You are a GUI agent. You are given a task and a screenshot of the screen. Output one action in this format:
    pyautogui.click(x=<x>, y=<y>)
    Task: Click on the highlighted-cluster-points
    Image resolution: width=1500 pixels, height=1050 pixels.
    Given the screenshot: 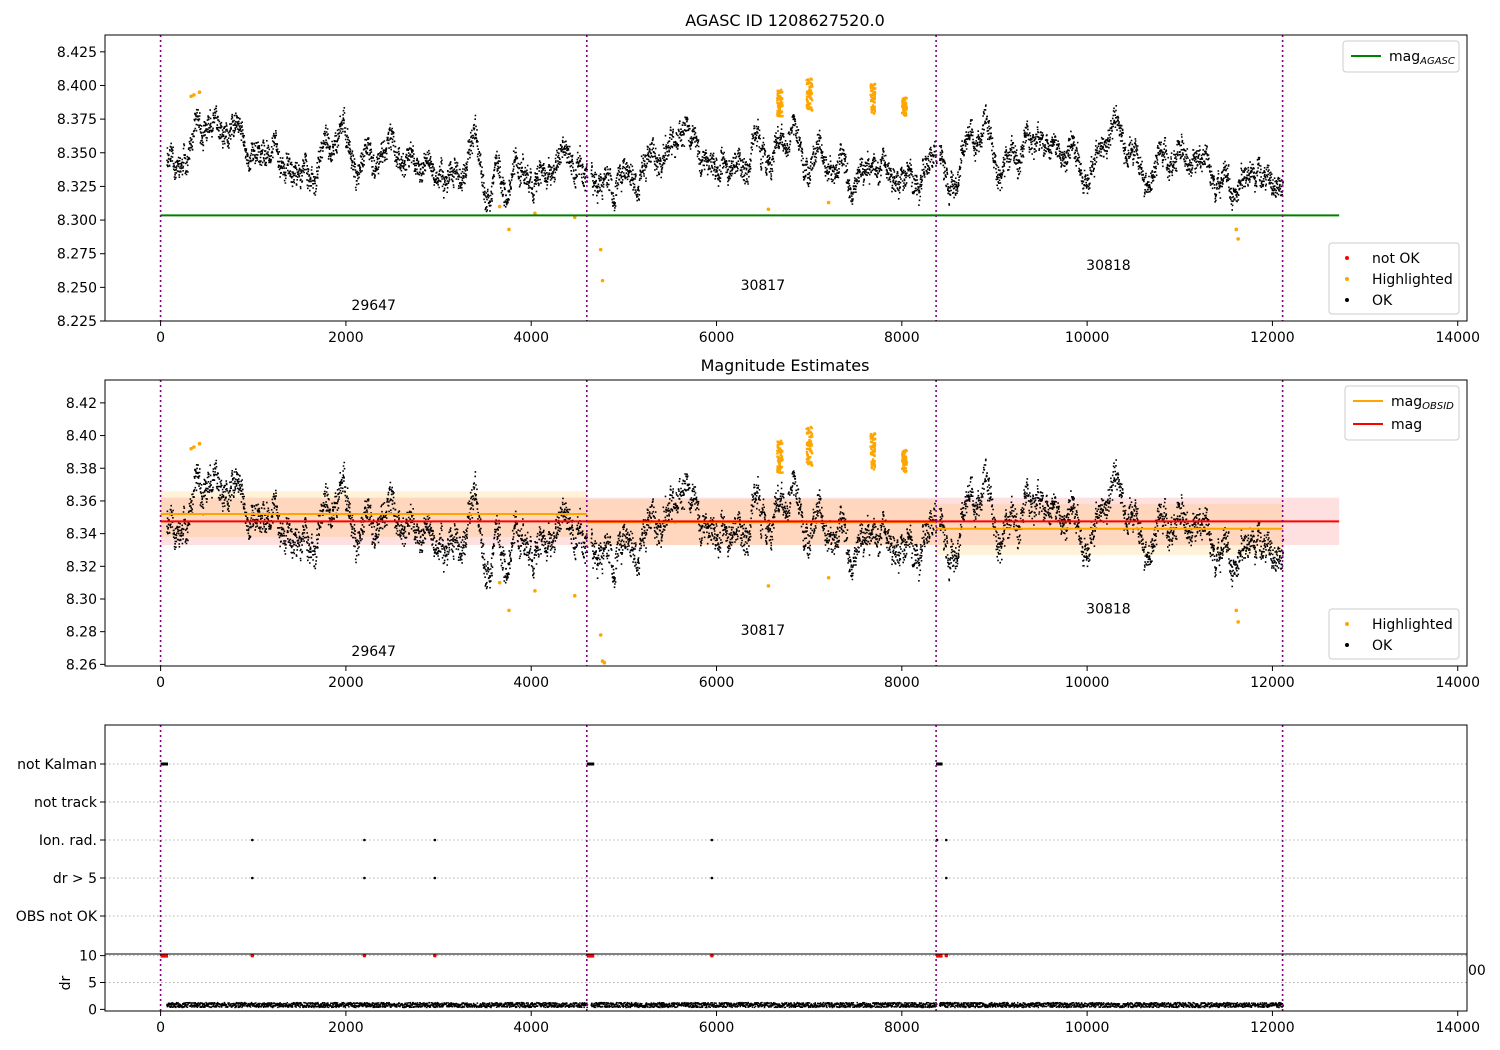 What is the action you would take?
    pyautogui.click(x=842, y=97)
    